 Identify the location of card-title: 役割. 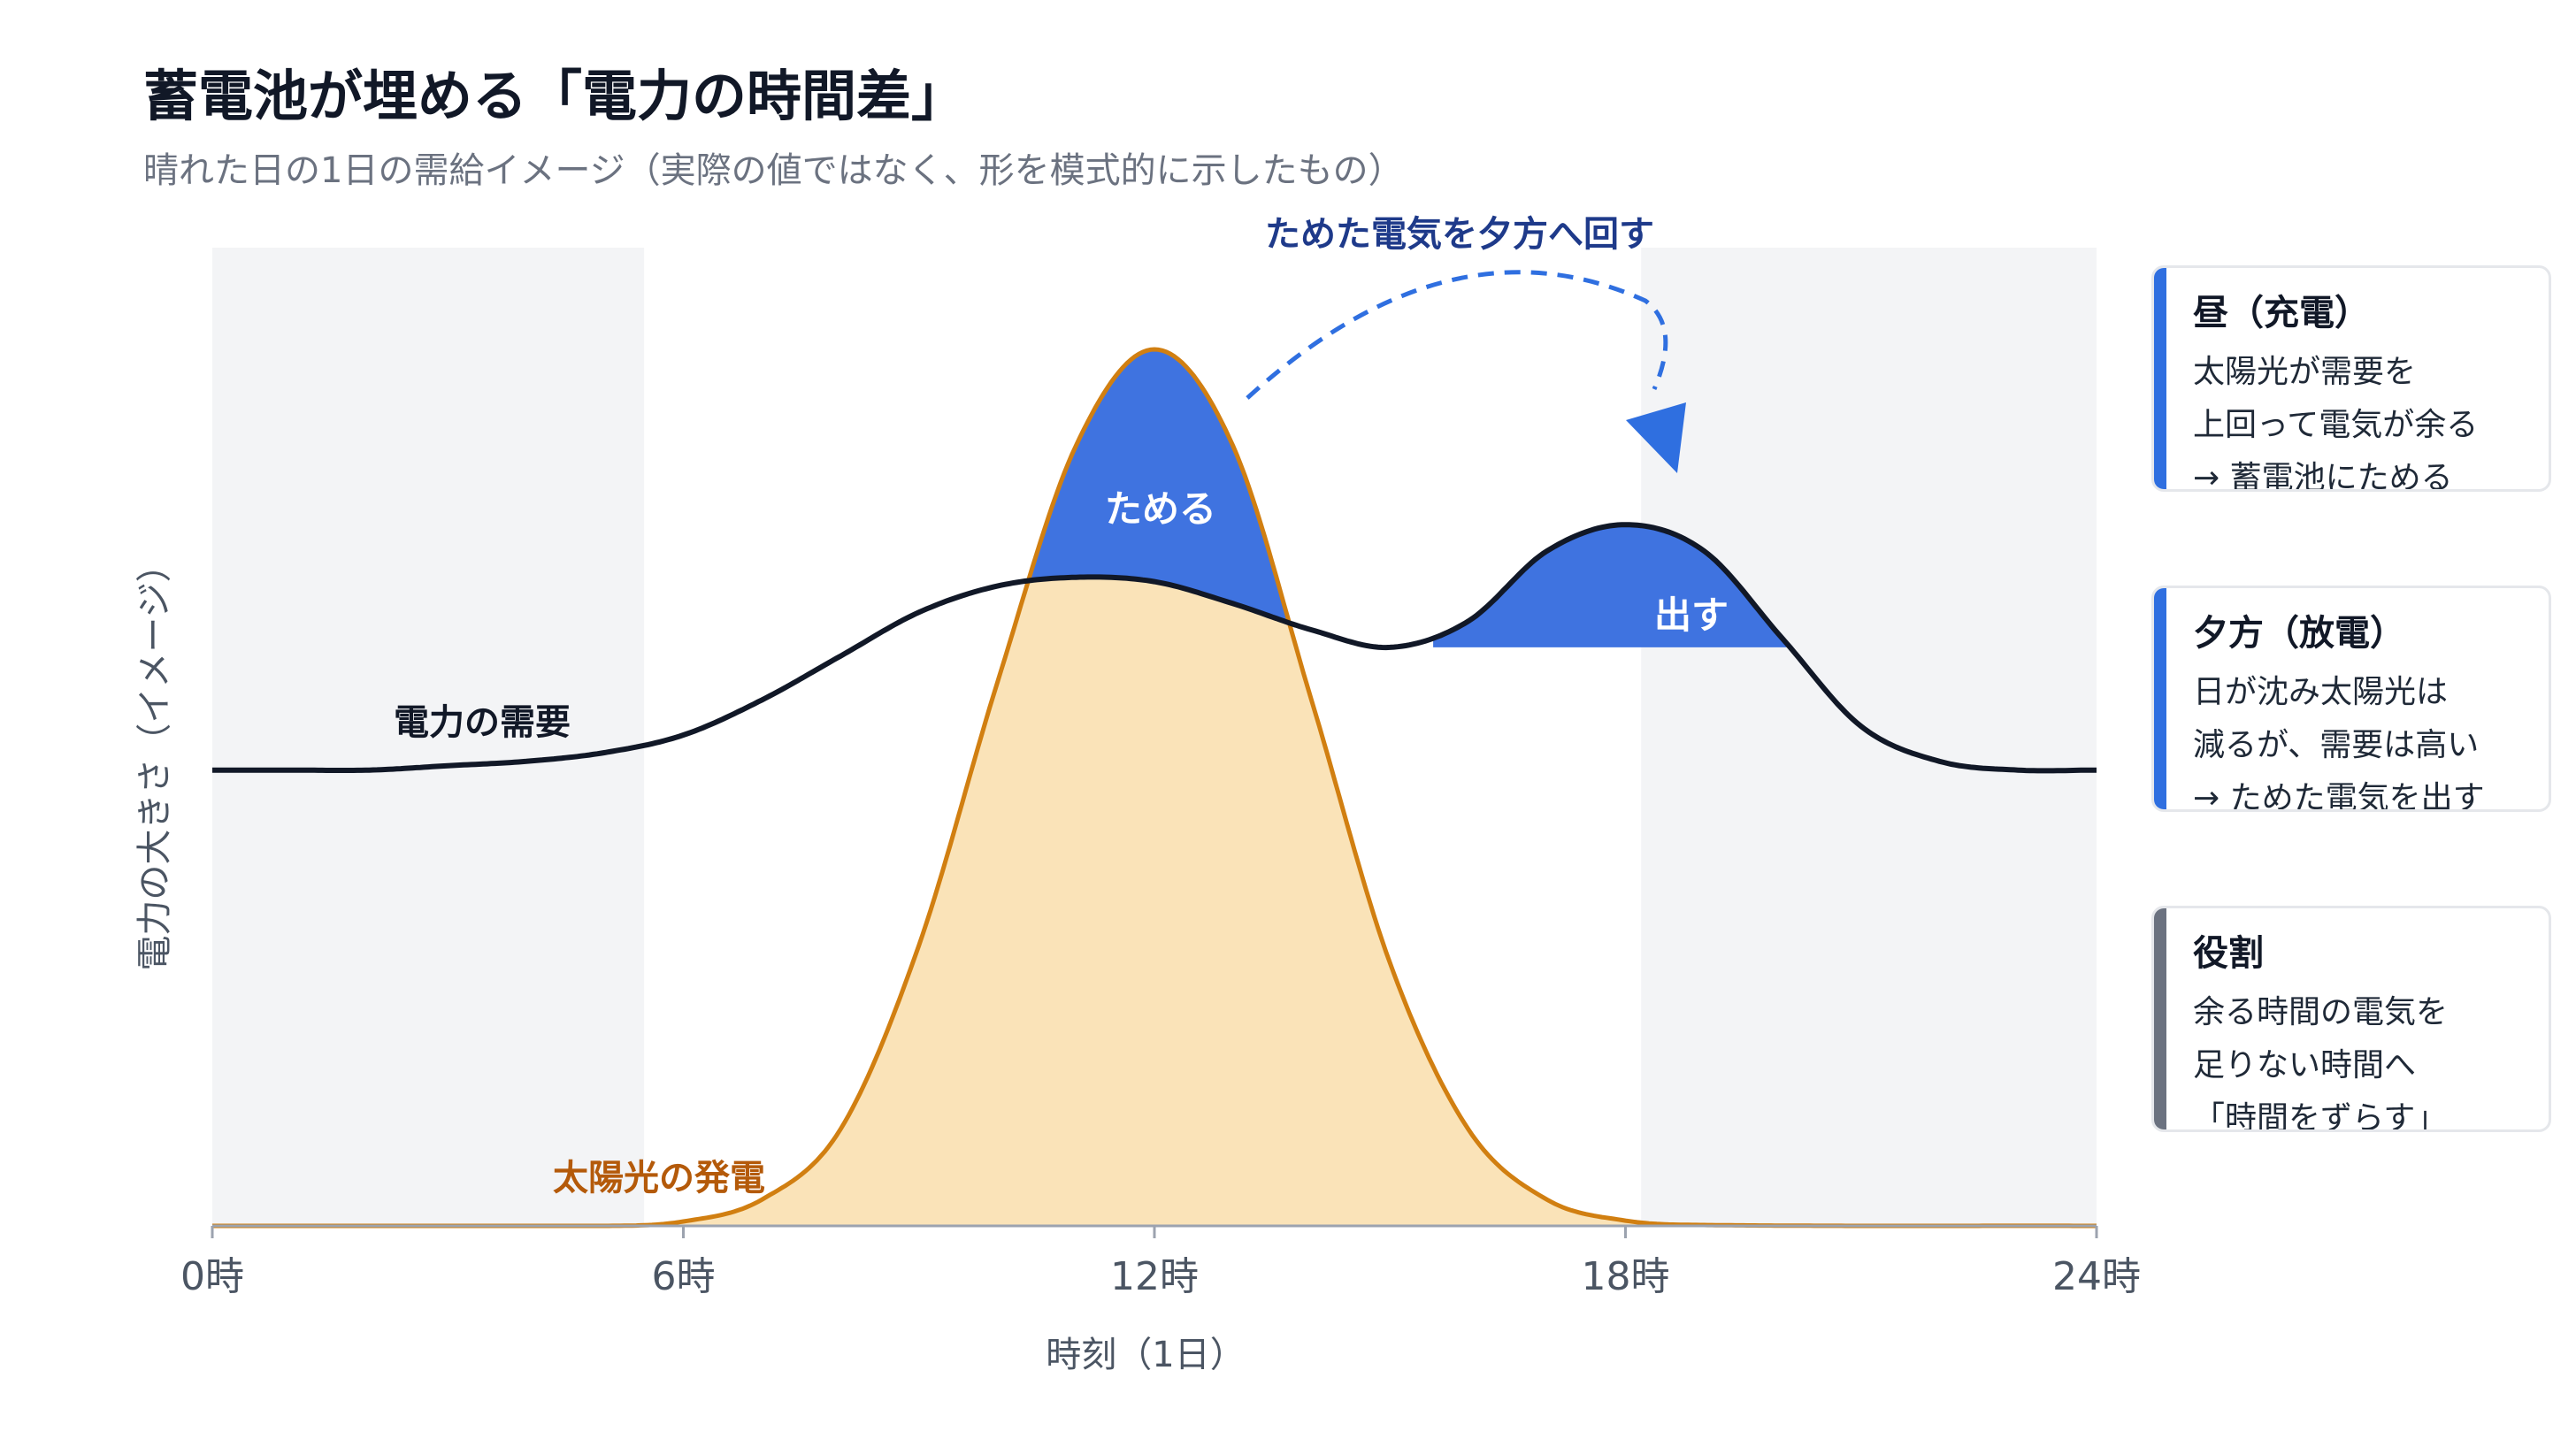
(2228, 953).